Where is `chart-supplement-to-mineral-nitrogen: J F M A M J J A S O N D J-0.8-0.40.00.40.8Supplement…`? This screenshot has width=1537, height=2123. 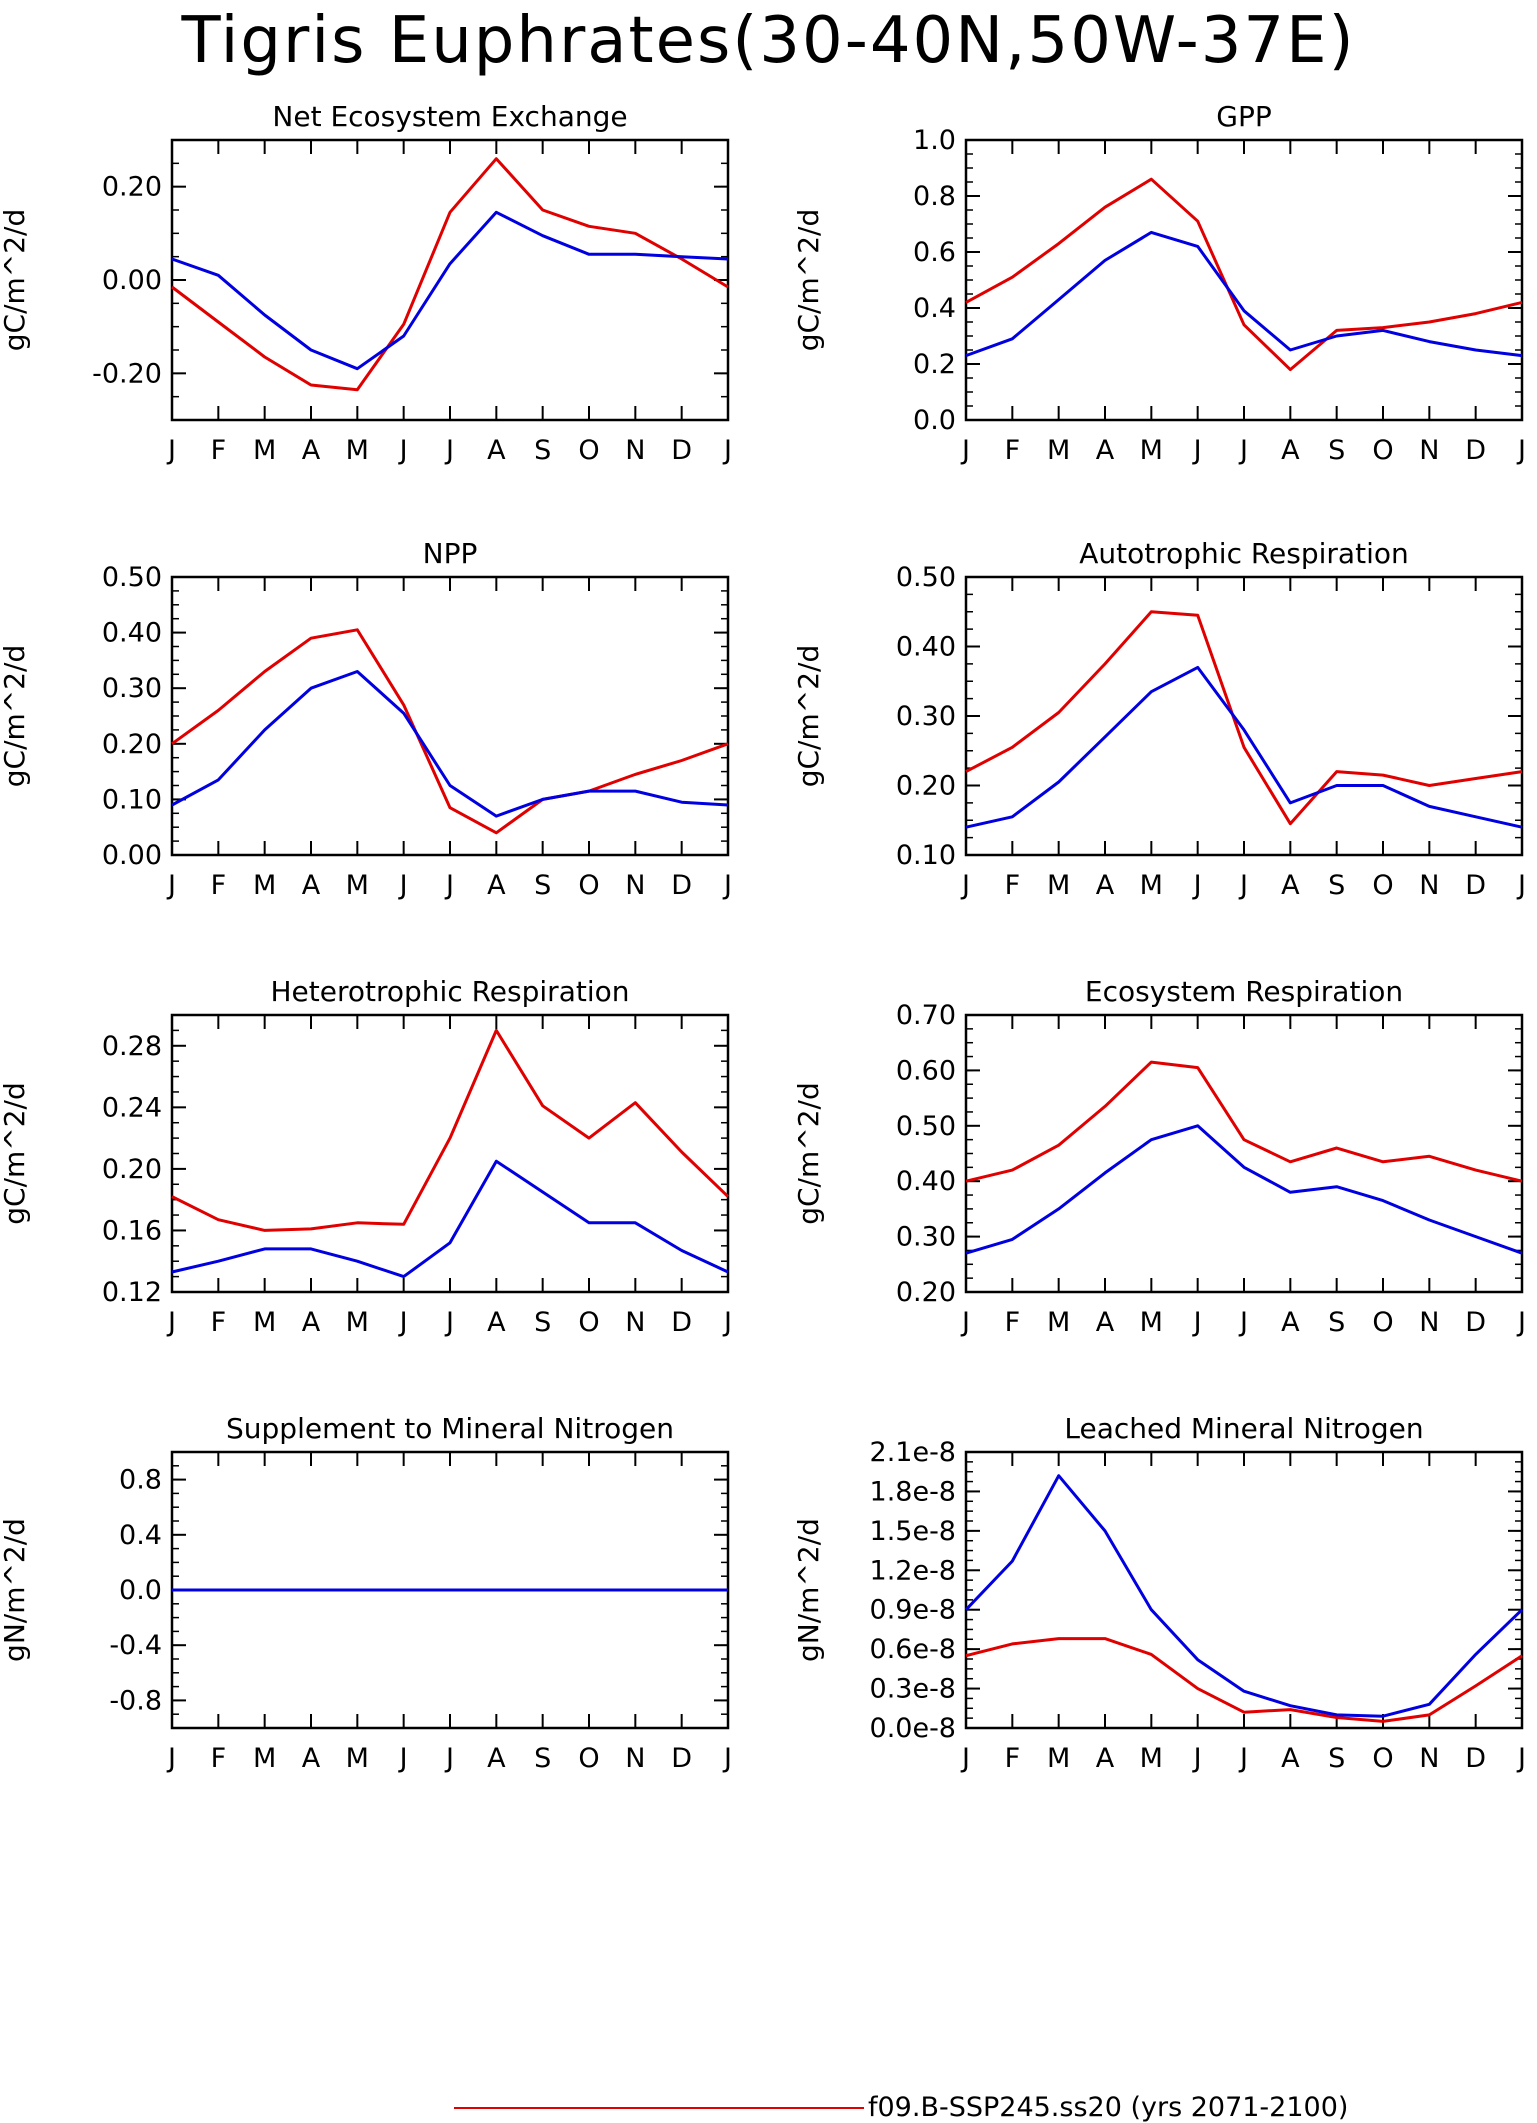 chart-supplement-to-mineral-nitrogen: J F M A M J J A S O N D J-0.8-0.40.00.40.8Supplement… is located at coordinates (366, 1593).